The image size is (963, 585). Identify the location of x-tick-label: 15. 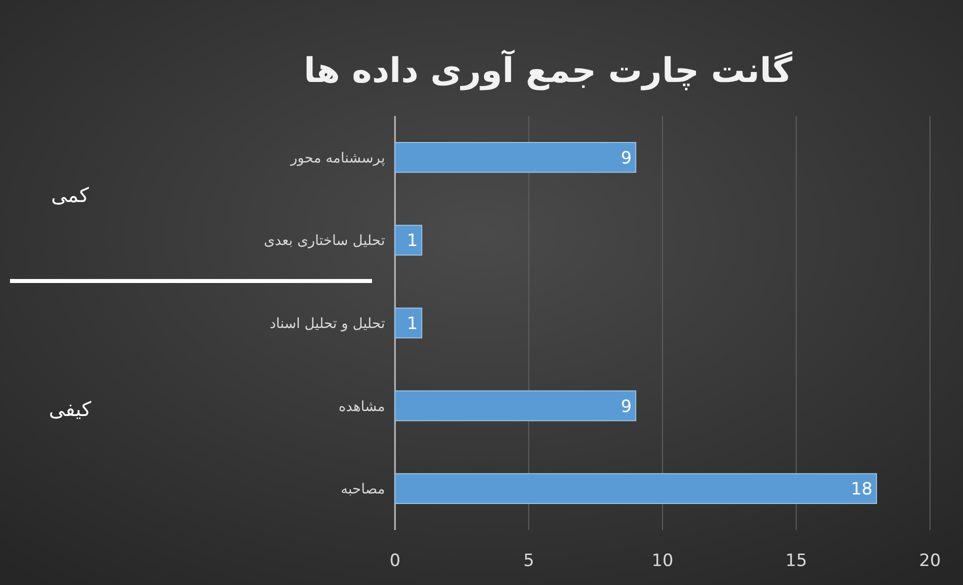
(796, 561).